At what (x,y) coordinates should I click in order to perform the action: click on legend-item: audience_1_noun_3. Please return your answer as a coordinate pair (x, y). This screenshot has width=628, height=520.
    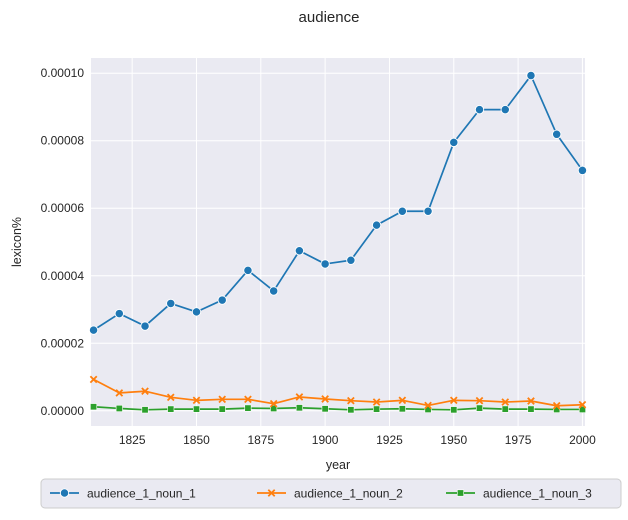
    Looking at the image, I should click on (519, 494).